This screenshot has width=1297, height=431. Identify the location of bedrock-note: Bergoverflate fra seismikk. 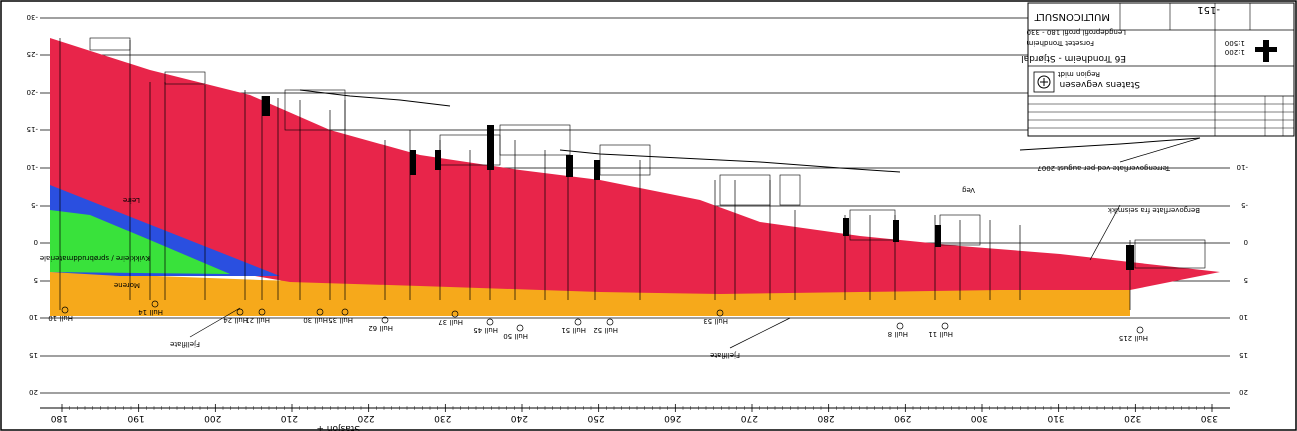
(1153, 210).